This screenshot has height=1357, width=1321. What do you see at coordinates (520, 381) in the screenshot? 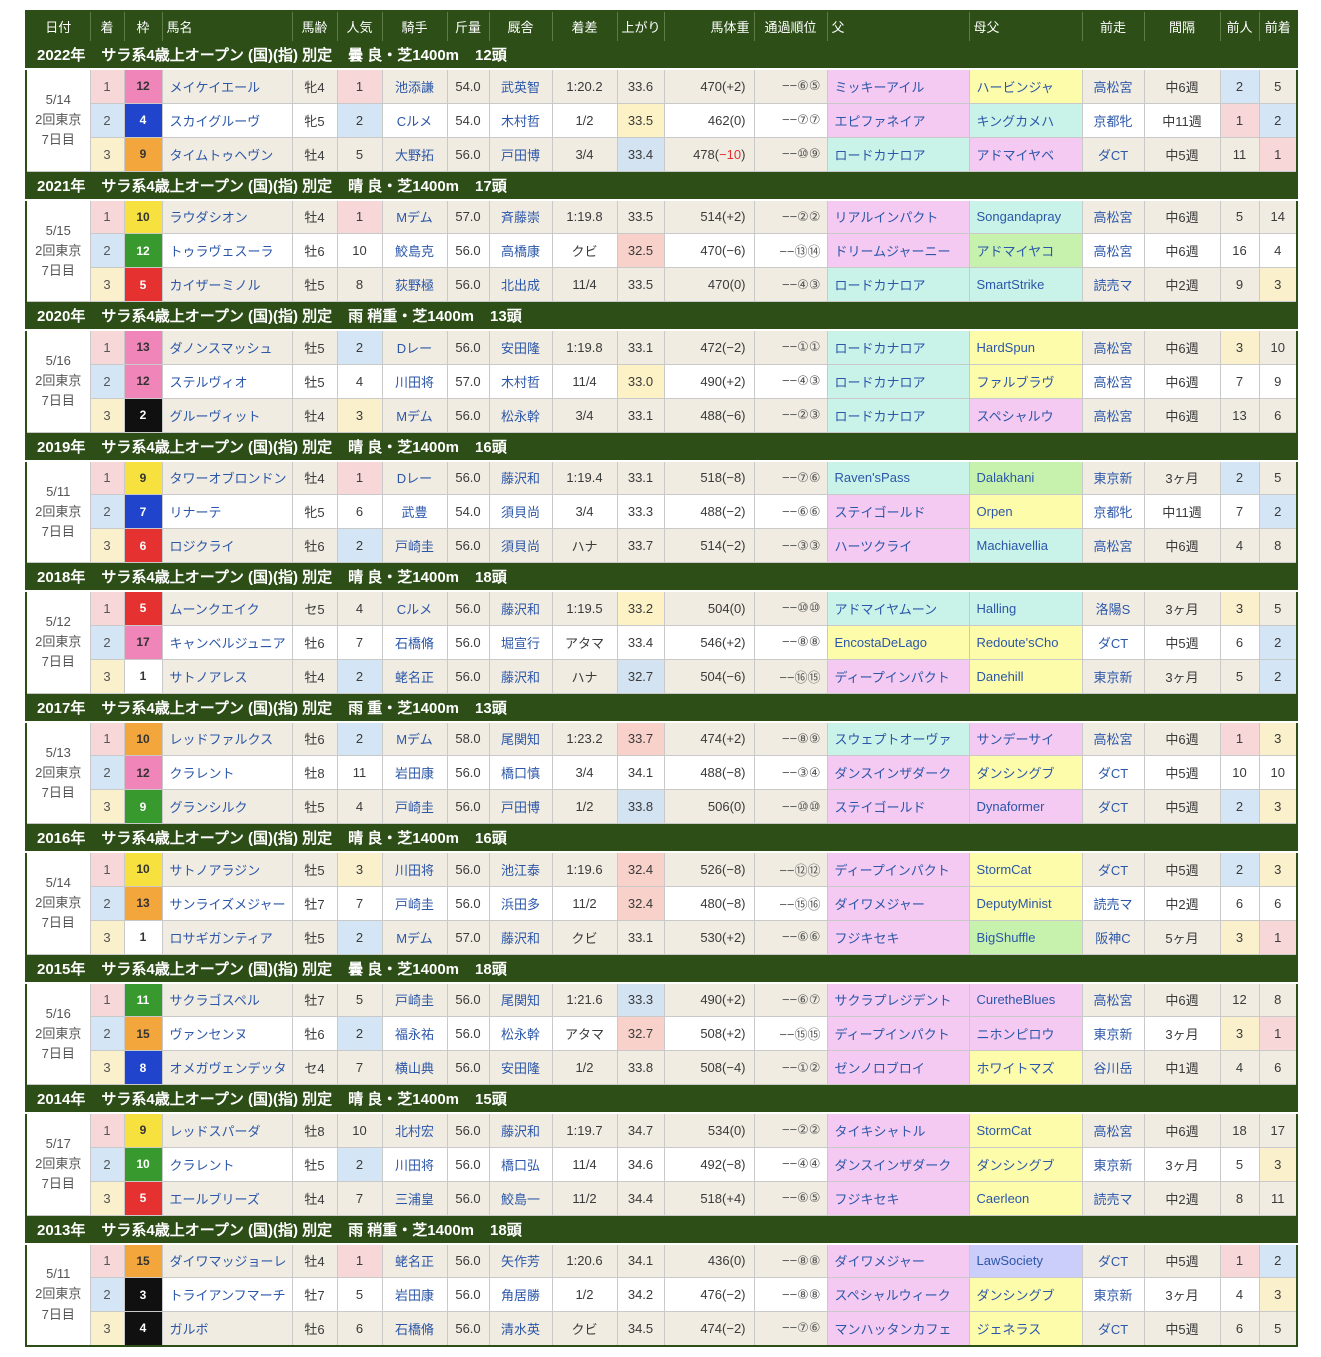
I see `stable-link: 木村哲` at bounding box center [520, 381].